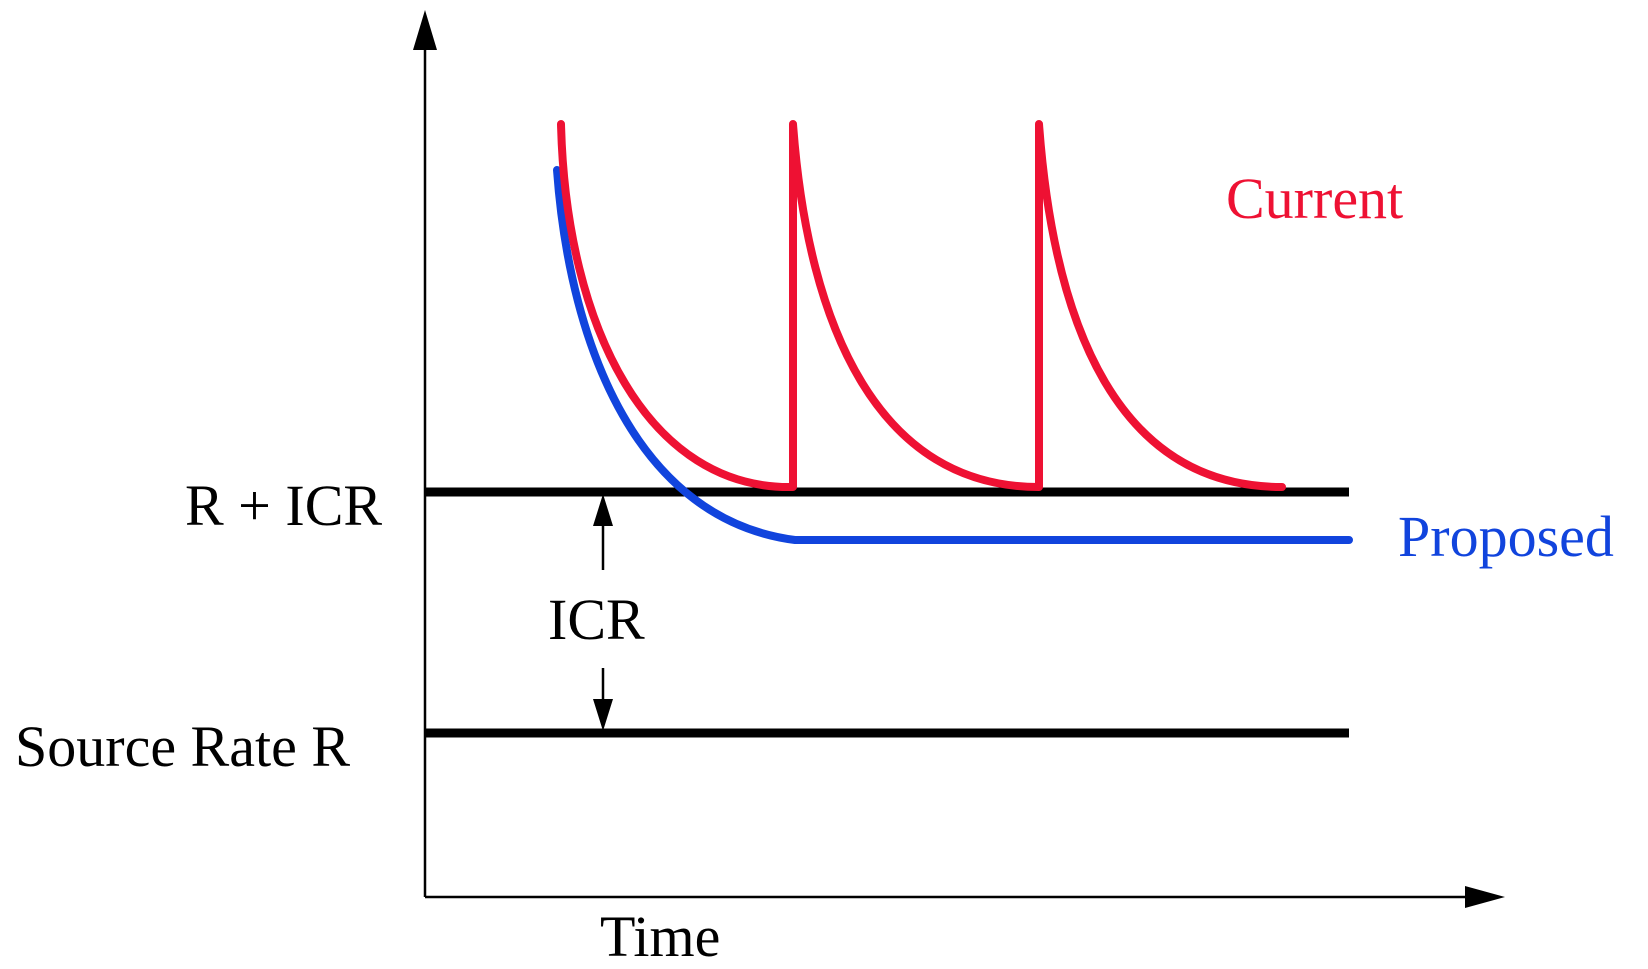 The width and height of the screenshot is (1648, 969). I want to click on icr-arrow-up-head, so click(603, 510).